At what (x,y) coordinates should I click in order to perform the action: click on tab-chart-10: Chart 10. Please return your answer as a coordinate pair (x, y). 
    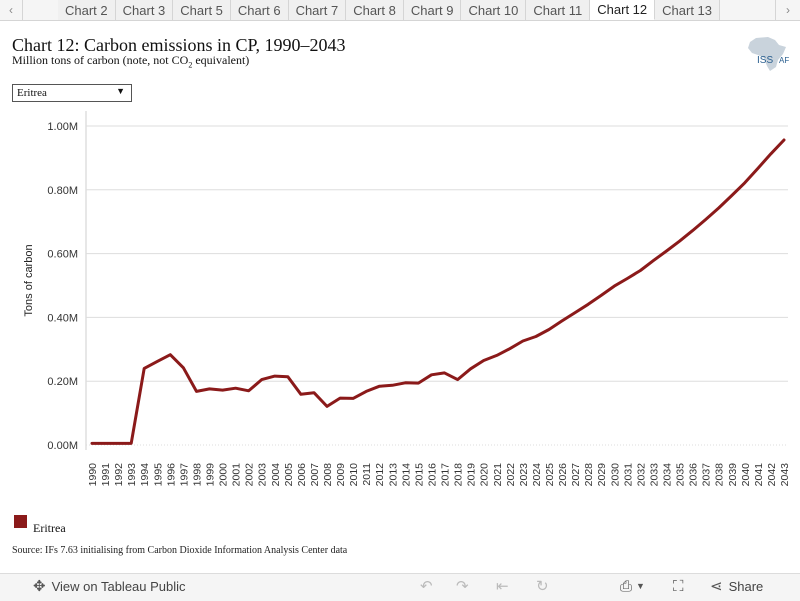
    Looking at the image, I should click on (494, 10).